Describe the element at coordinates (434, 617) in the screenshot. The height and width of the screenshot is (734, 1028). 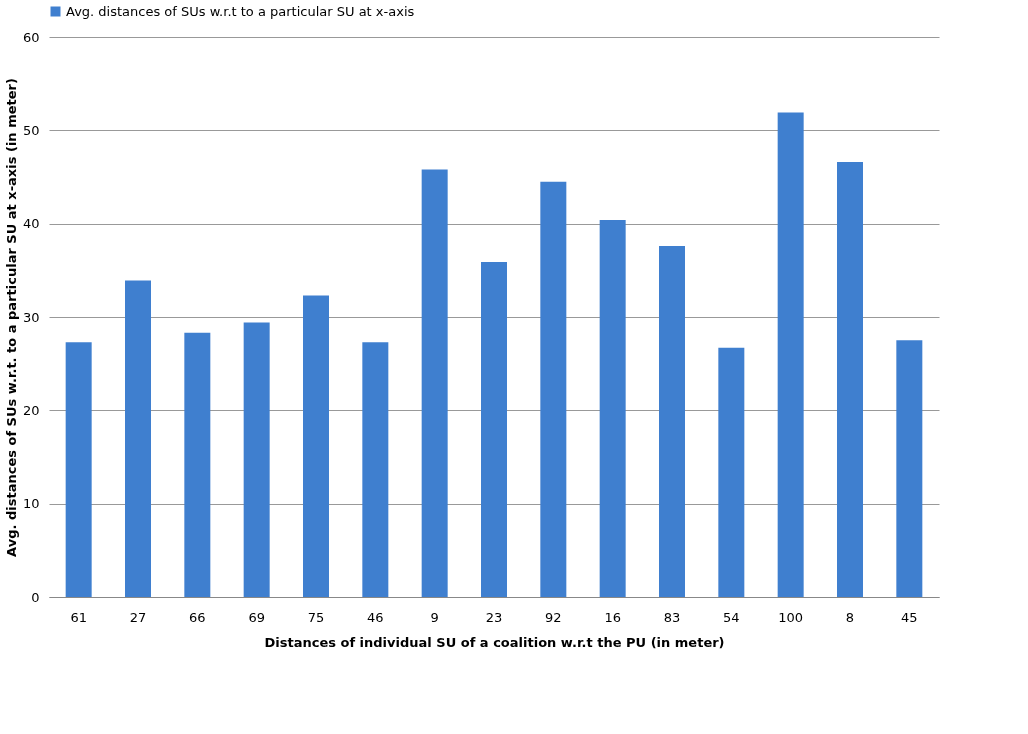
I see `x-tick-label: 9` at that location.